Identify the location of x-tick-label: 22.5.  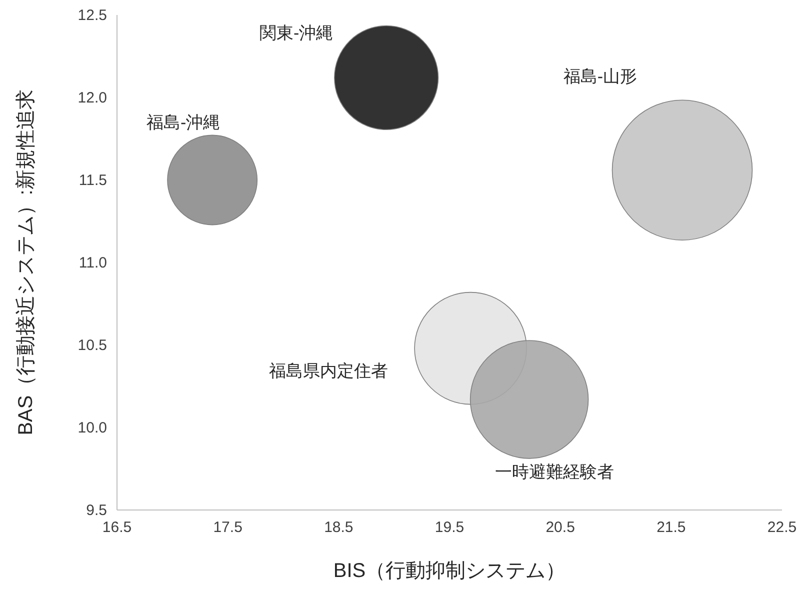
(782, 527).